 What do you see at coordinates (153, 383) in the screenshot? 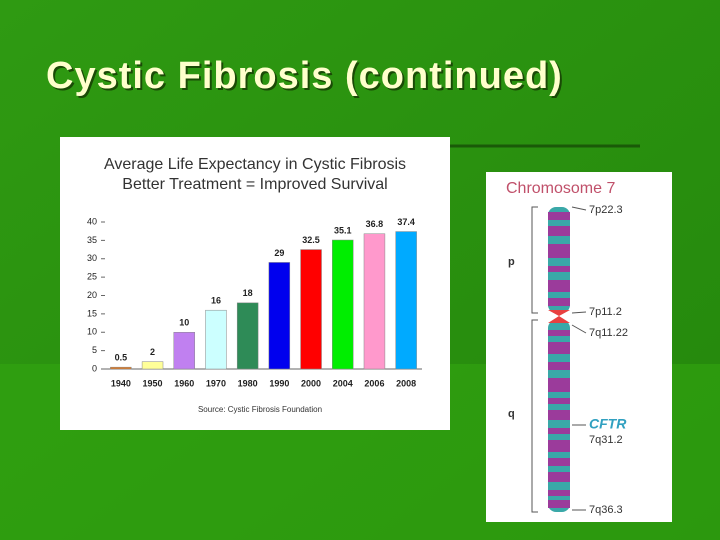
I see `x-tick-label: 1950` at bounding box center [153, 383].